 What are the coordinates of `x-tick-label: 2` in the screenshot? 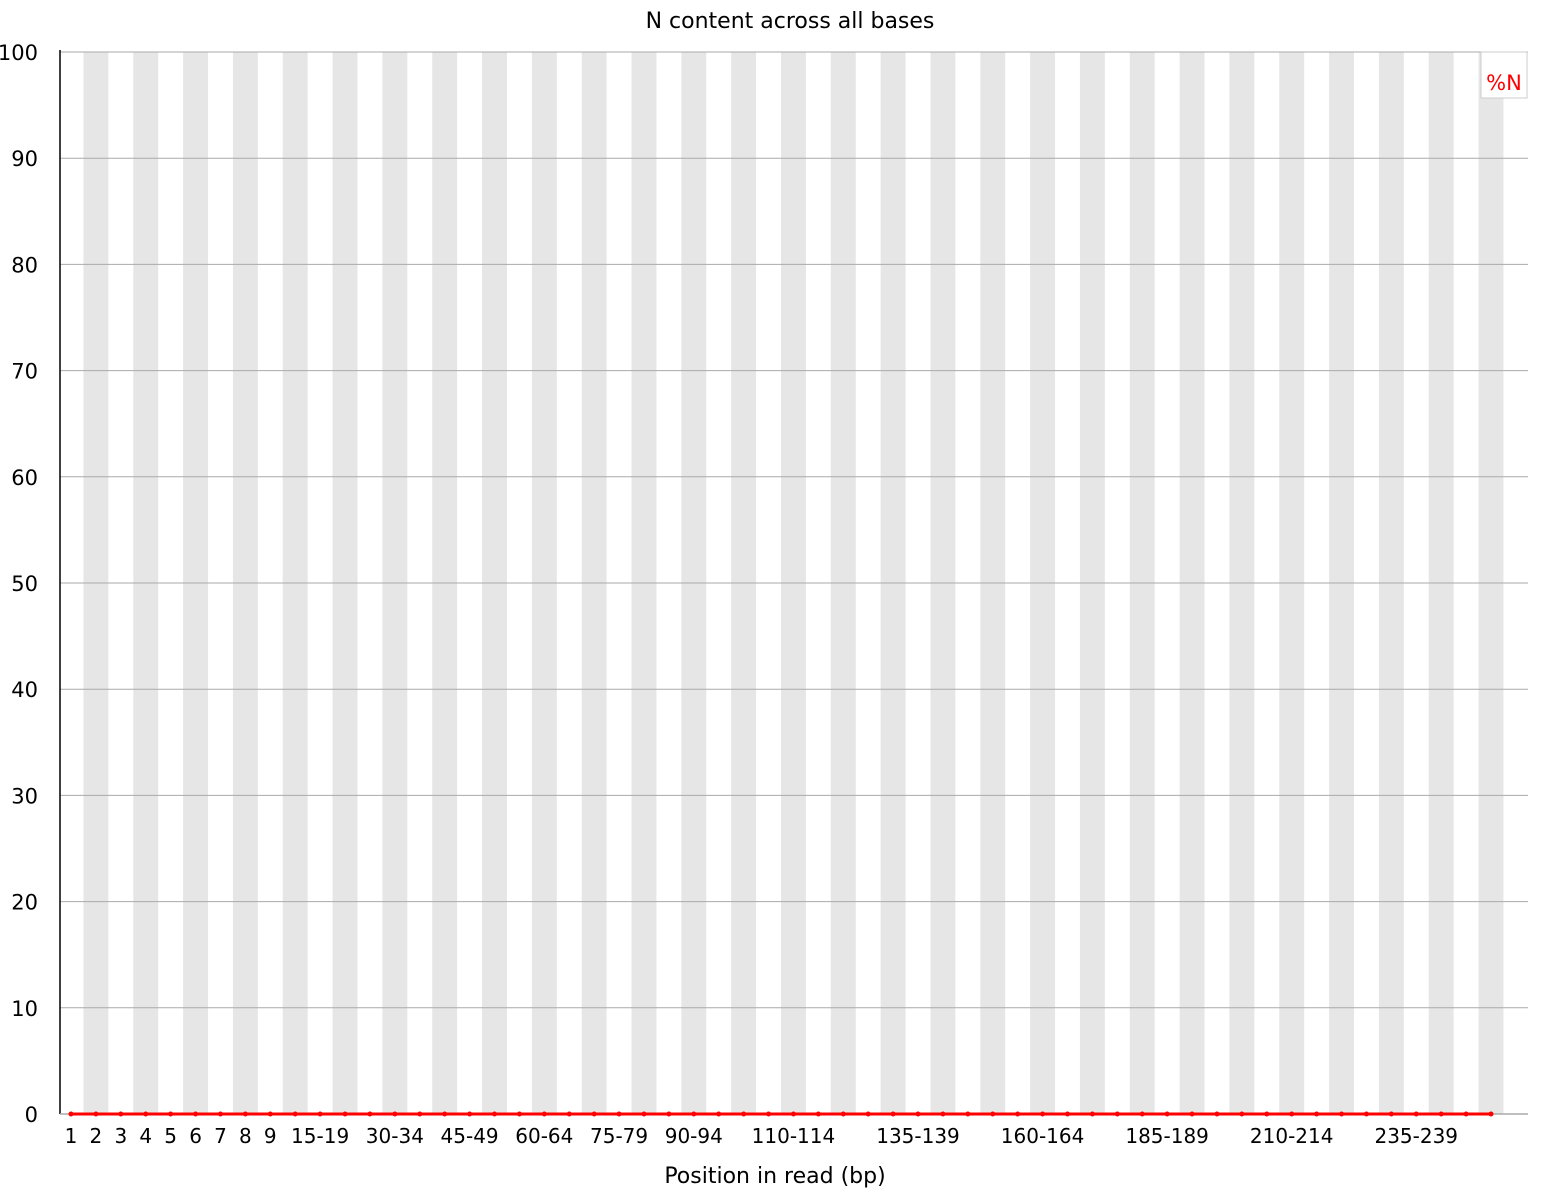 It's located at (96, 1136).